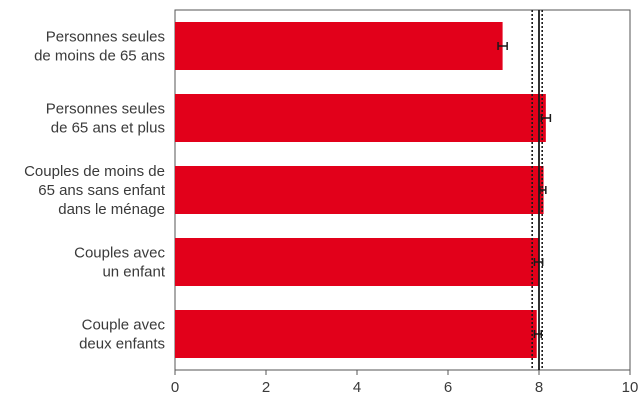  I want to click on x-tick-label: 2, so click(266, 387).